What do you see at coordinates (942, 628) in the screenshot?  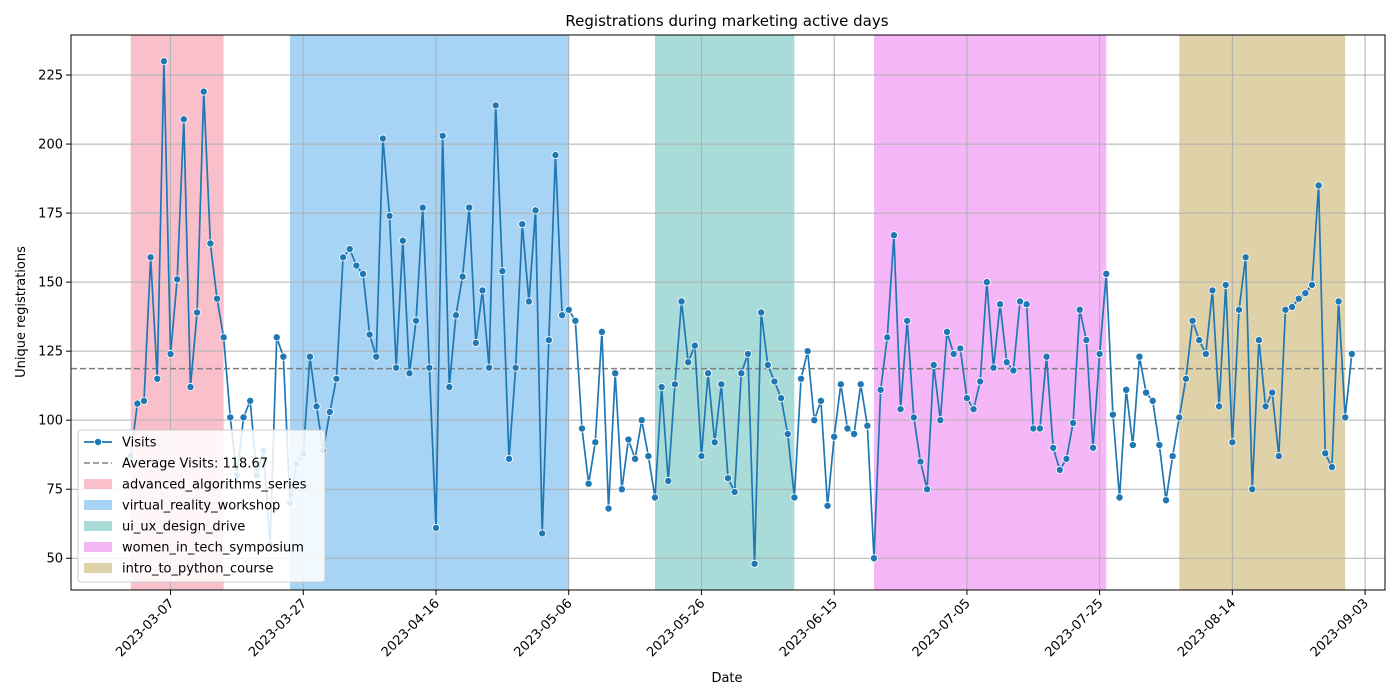 I see `x-tick-label: 2023-07-05` at bounding box center [942, 628].